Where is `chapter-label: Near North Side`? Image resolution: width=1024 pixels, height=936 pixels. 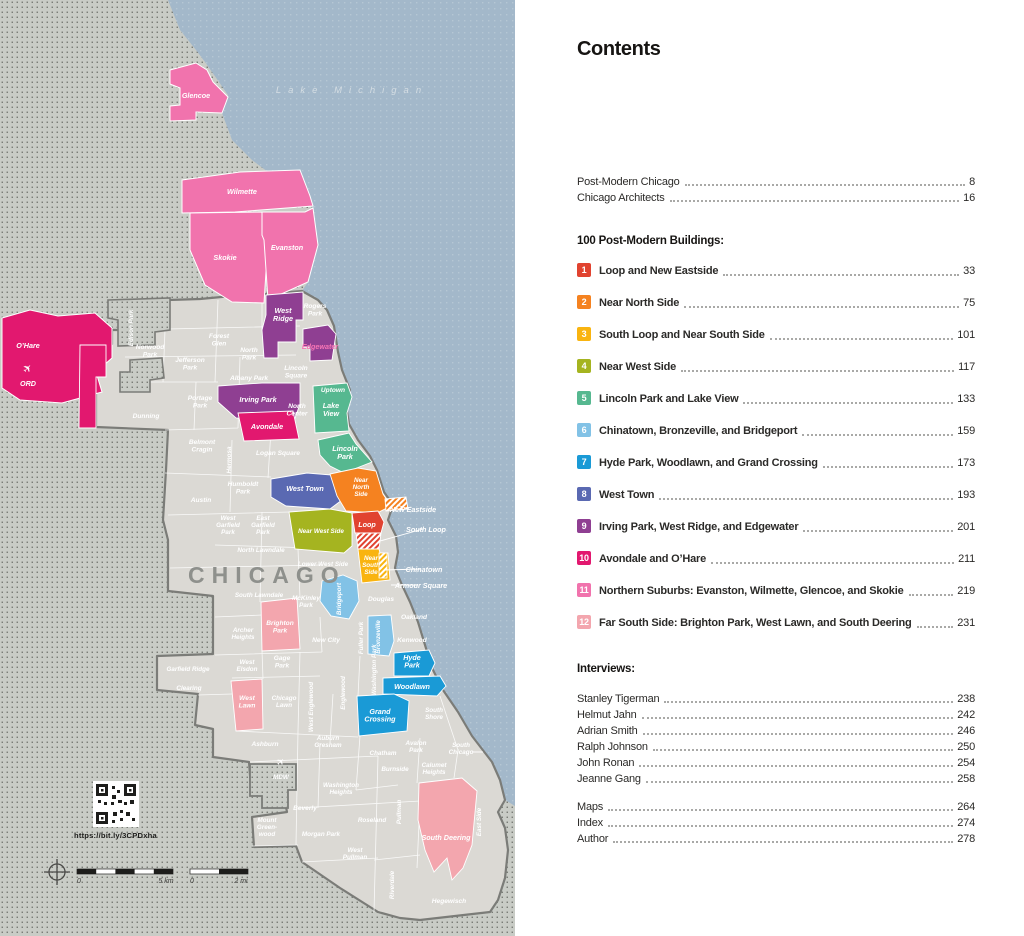
chapter-label: Near North Side is located at coordinates (639, 303).